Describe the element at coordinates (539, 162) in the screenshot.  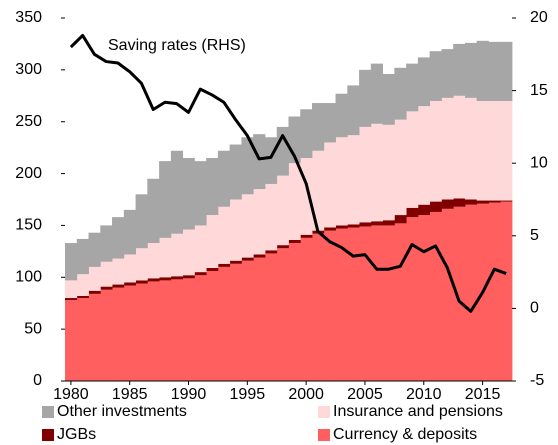
I see `y2-tick-label: 10` at that location.